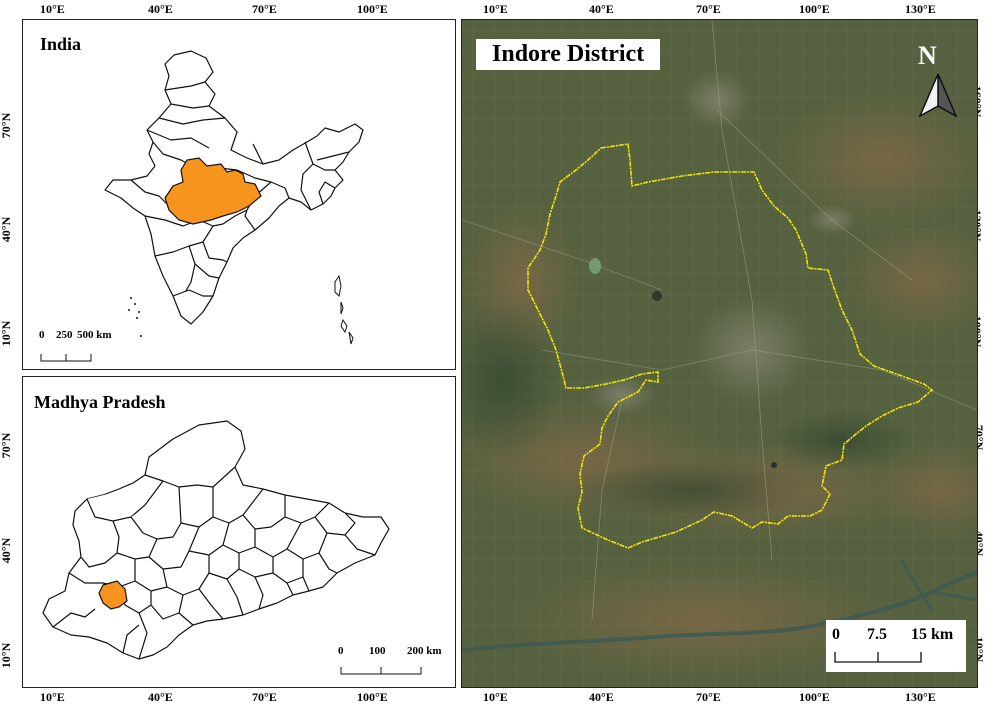 The image size is (994, 712). I want to click on top-xtick-left-1: 10°E, so click(52, 9).